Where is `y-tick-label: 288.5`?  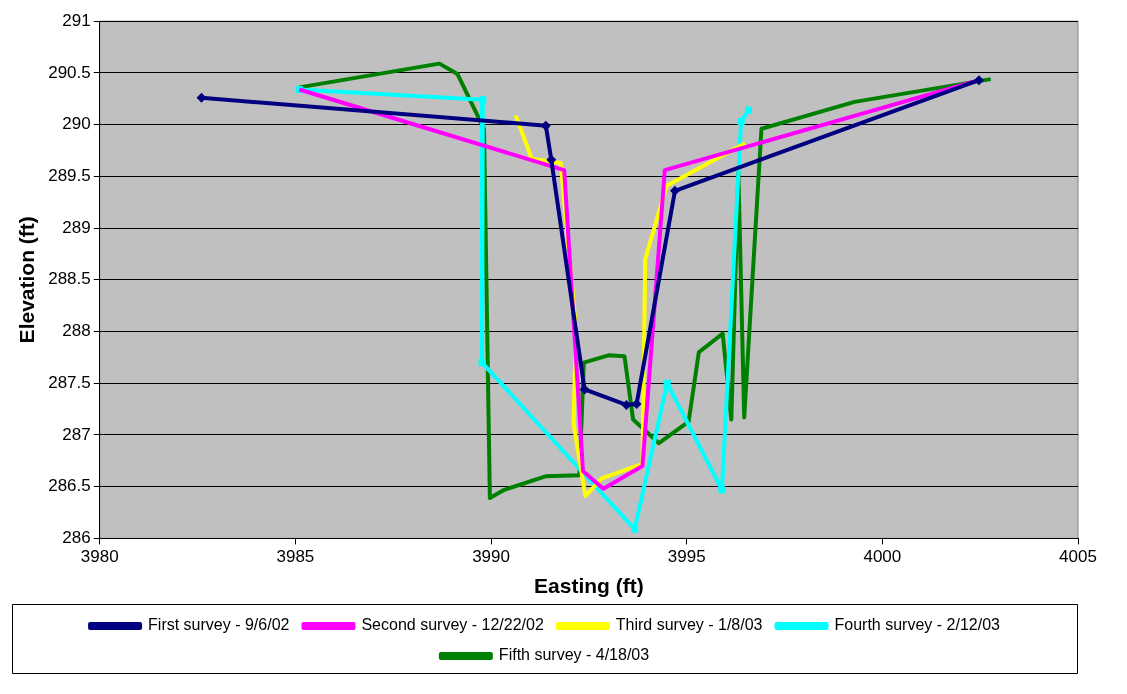
y-tick-label: 288.5 is located at coordinates (69, 279).